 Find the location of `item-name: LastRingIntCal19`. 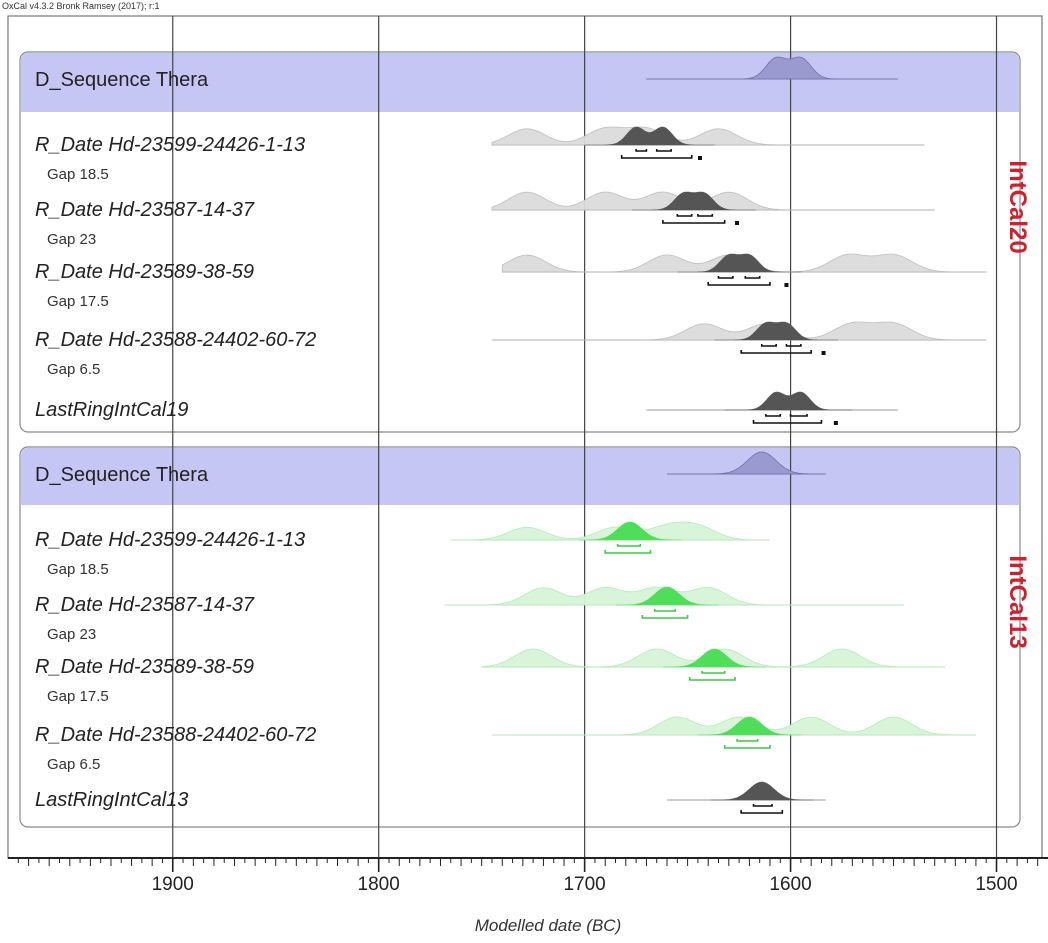

item-name: LastRingIntCal19 is located at coordinates (111, 410).